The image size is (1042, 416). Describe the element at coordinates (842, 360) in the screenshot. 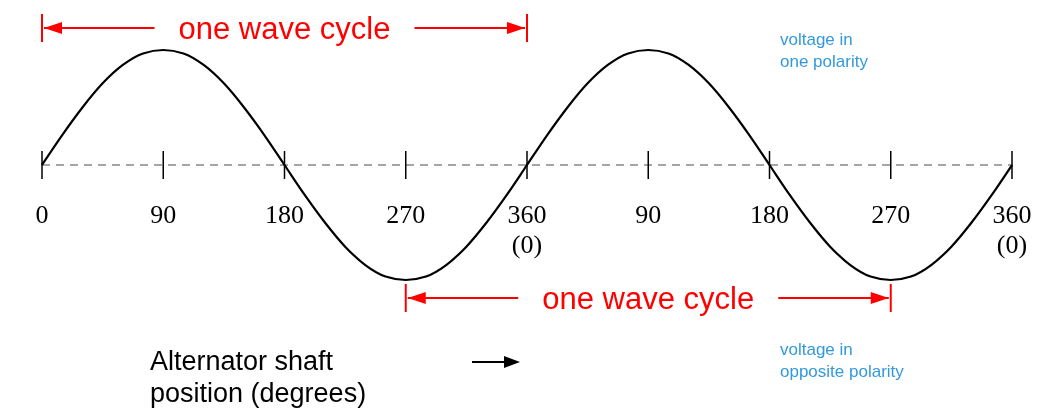

I see `text: voltage in opposite polarity` at that location.